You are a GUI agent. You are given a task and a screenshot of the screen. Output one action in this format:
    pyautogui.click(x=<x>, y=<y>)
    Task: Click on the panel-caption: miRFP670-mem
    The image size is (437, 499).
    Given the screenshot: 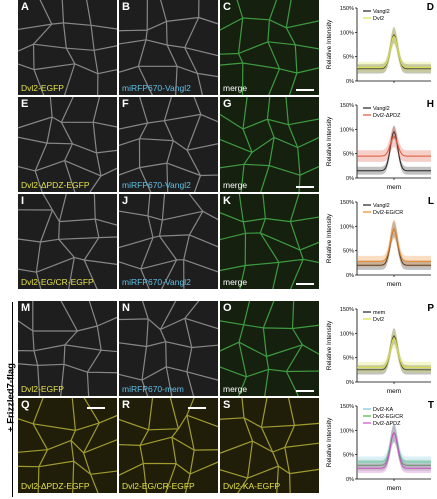 What is the action you would take?
    pyautogui.click(x=153, y=389)
    